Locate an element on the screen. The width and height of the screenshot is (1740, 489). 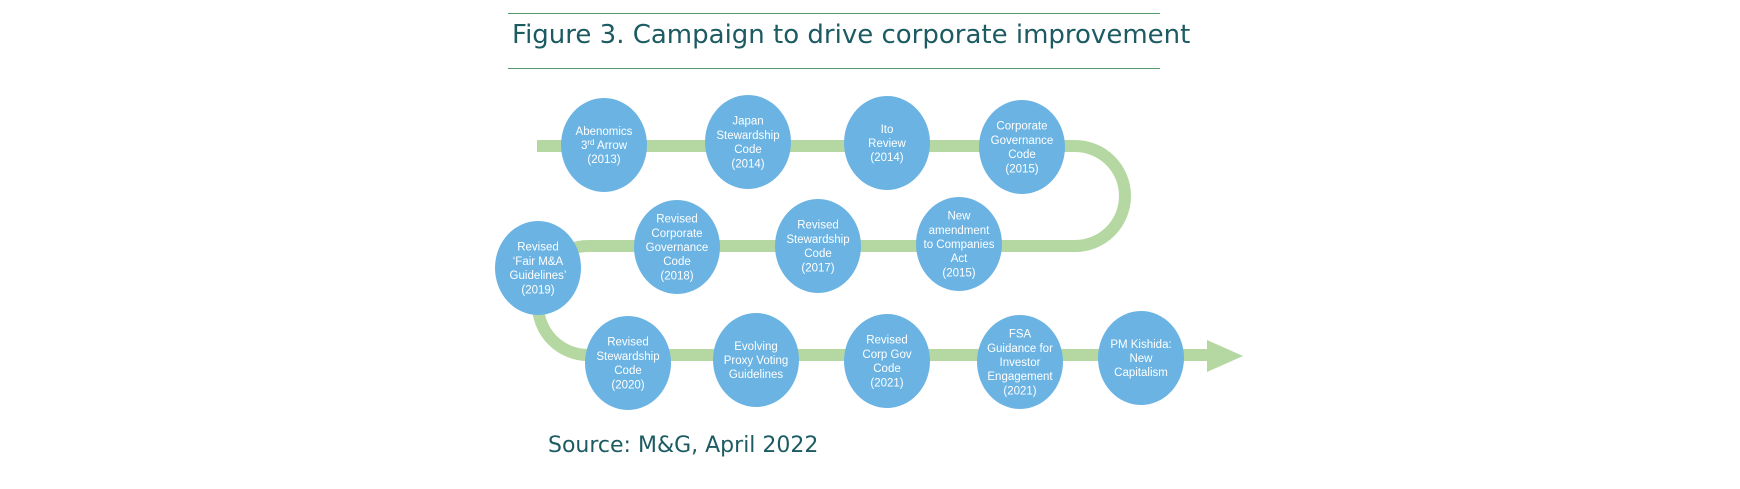
node-label-line: FSA is located at coordinates (1020, 335).